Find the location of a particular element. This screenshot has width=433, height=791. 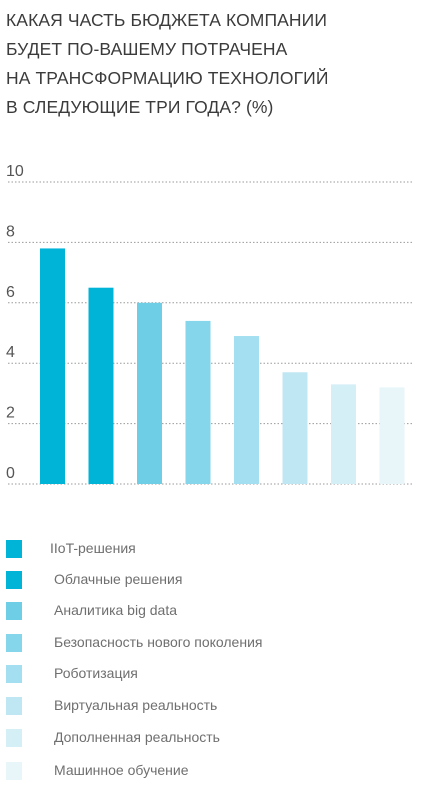

legend-item: IIoT-решения is located at coordinates (216, 547).